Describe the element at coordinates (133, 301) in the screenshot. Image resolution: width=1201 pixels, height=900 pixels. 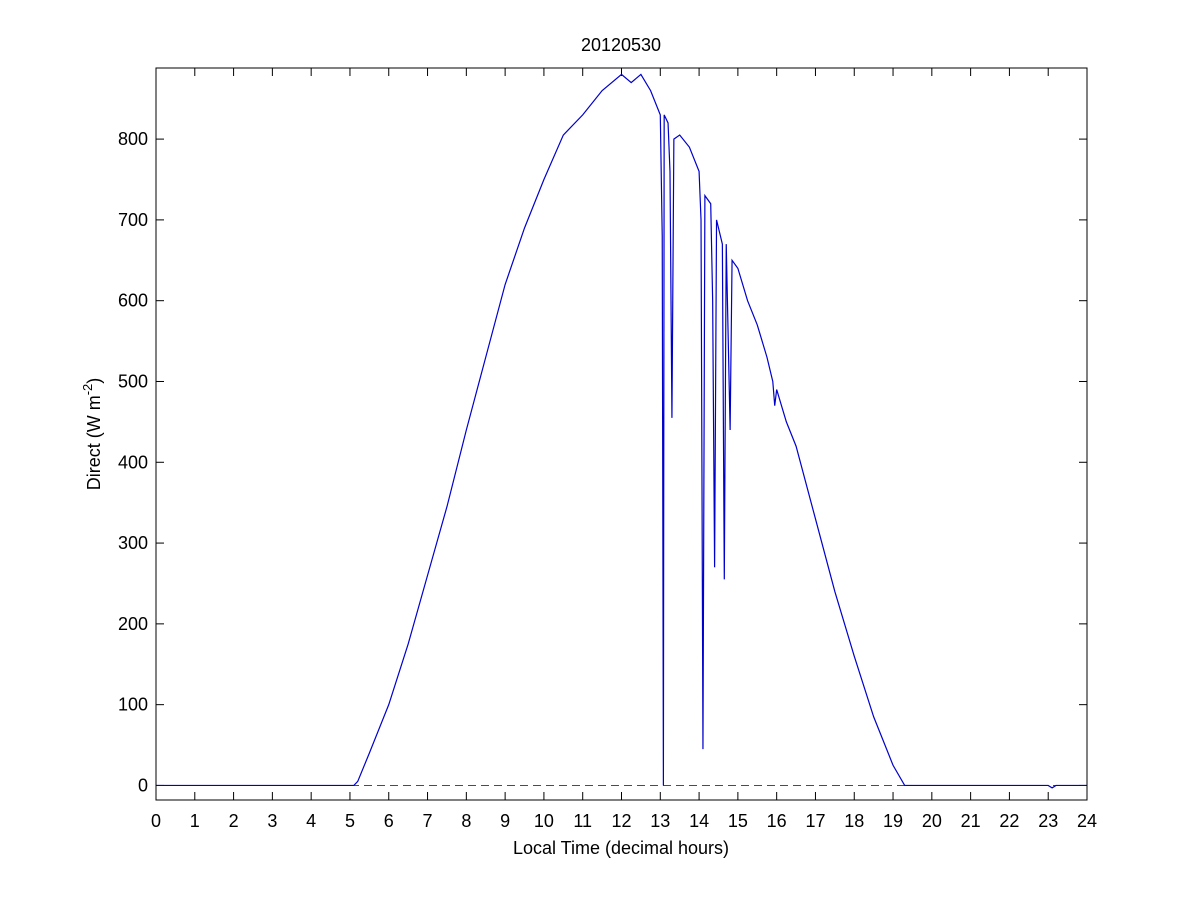
I see `y-tick-label: 600` at that location.